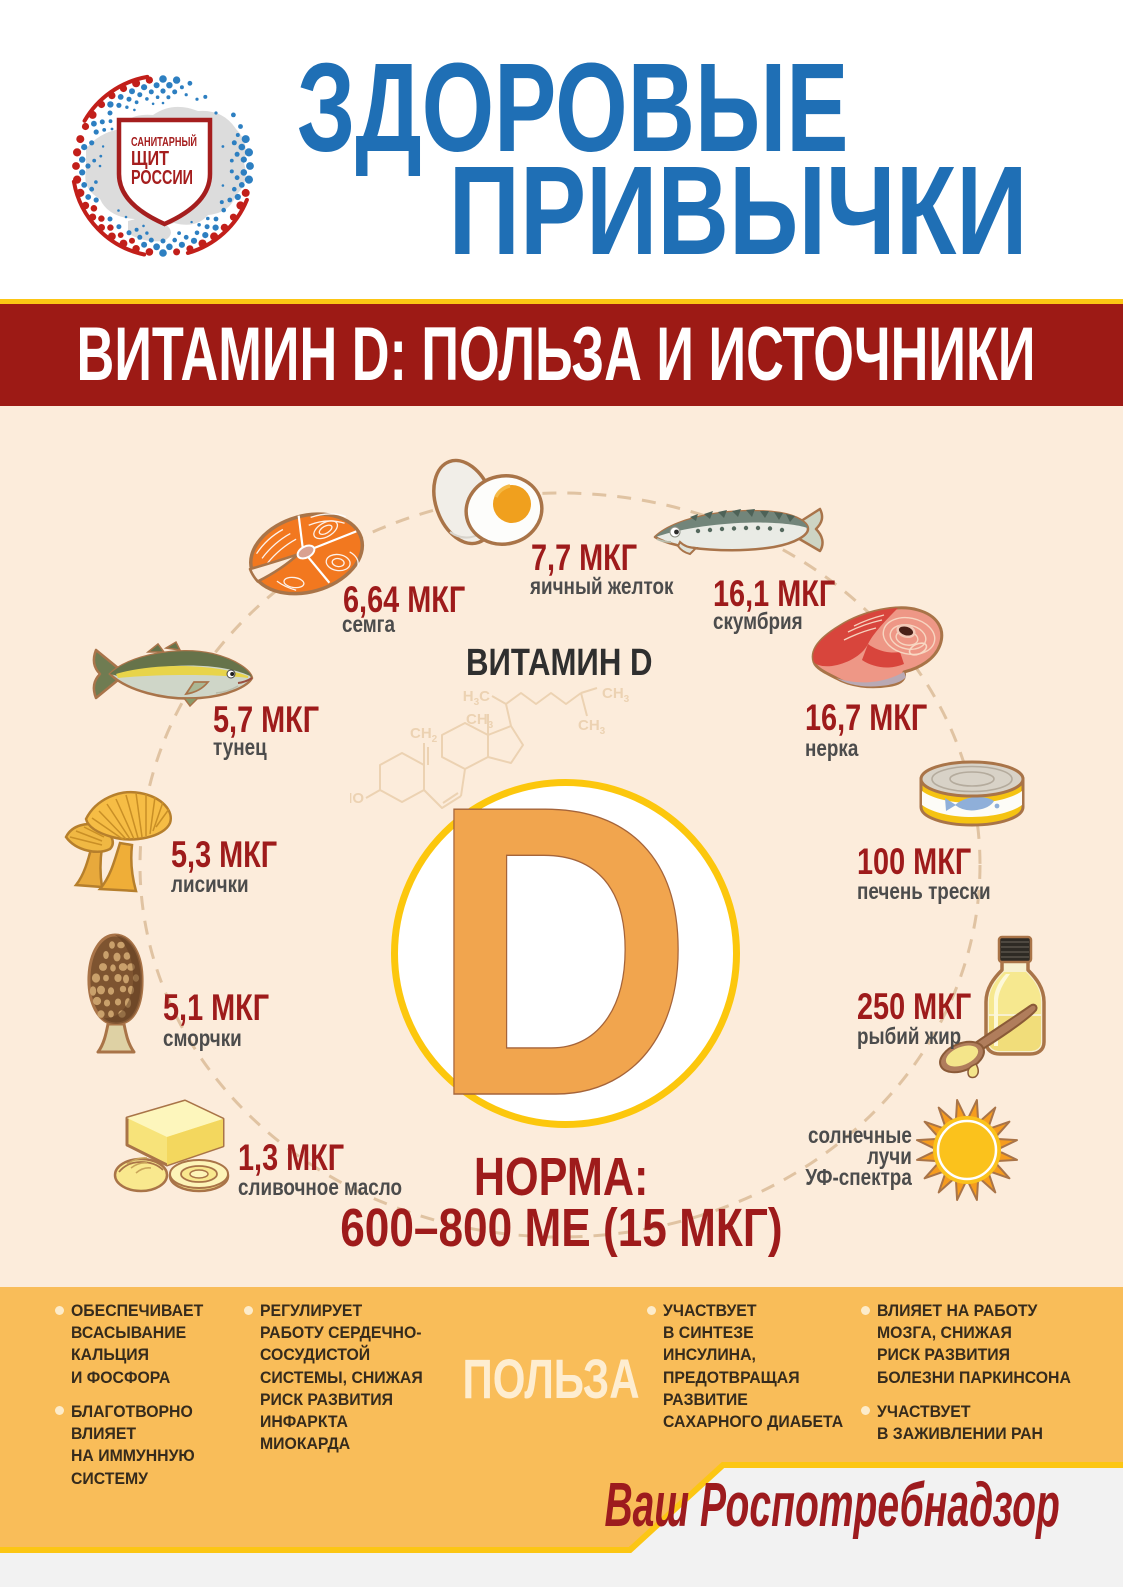 The width and height of the screenshot is (1123, 1587). I want to click on svg-text: H3C, so click(476, 698).